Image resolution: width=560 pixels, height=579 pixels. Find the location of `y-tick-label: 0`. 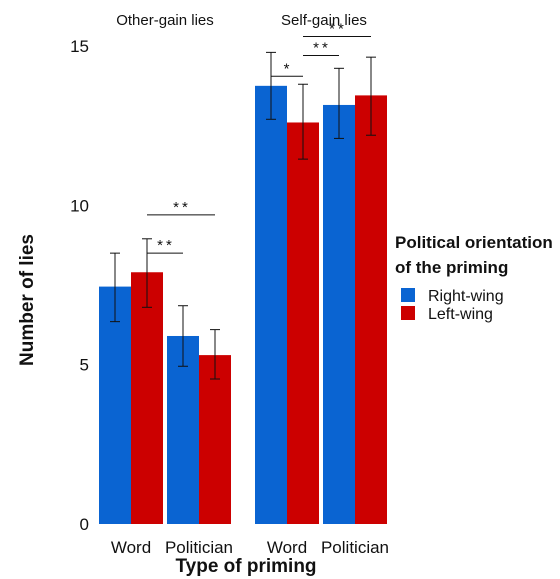

y-tick-label: 0 is located at coordinates (84, 524).